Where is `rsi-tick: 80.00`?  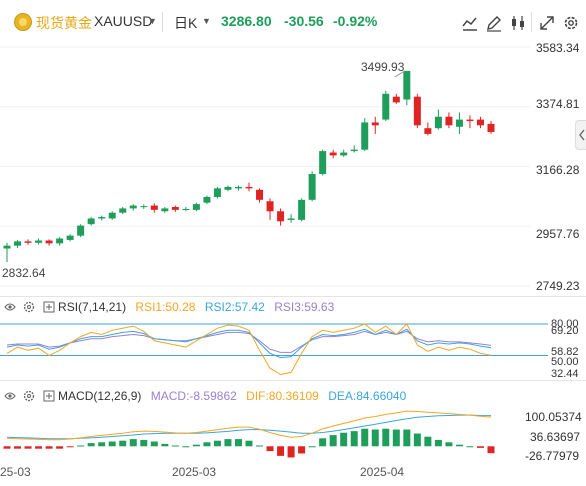
rsi-tick: 80.00 is located at coordinates (565, 324).